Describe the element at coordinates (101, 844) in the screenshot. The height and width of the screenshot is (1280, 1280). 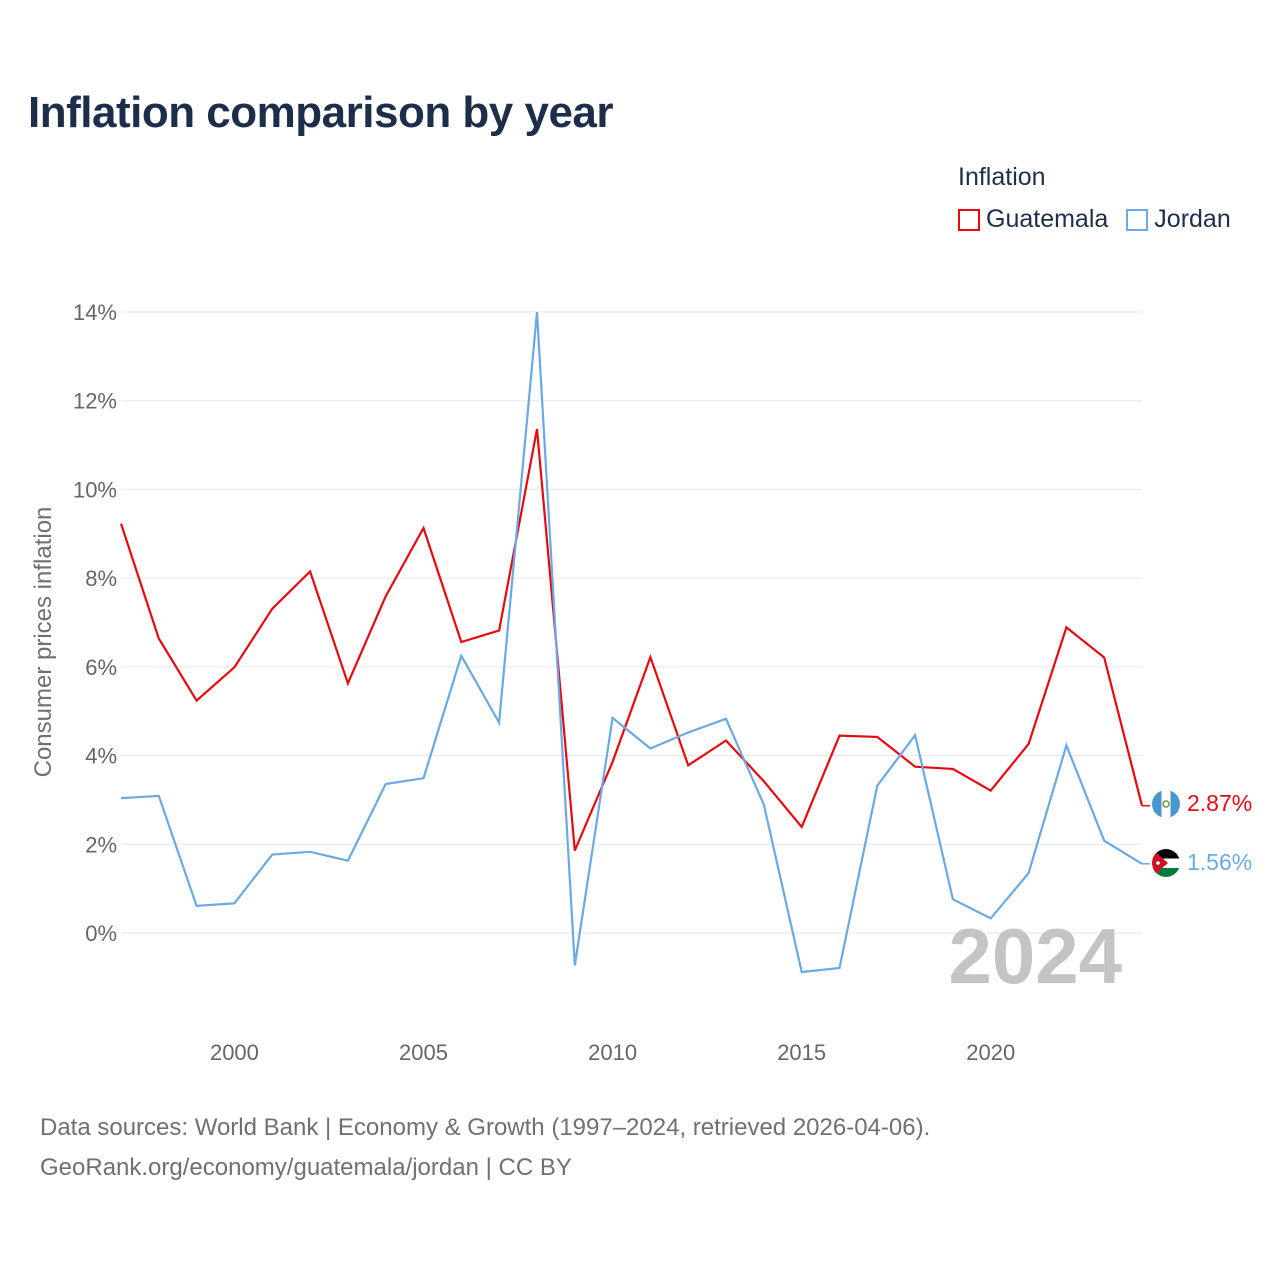
I see `y-tick-label: 2%` at that location.